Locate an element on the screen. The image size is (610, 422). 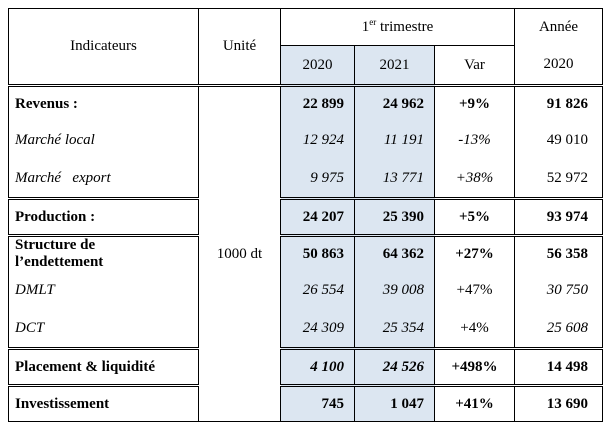
period-prefix: 1 is located at coordinates (365, 26).